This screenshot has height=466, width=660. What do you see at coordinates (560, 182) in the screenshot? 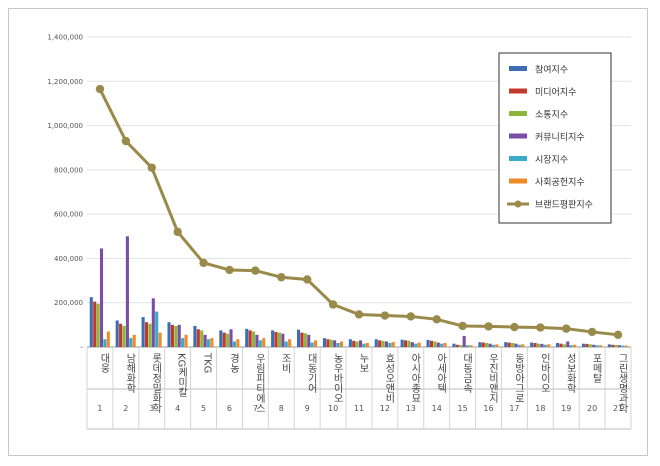
I see `legend-label: 사회공헌지수` at bounding box center [560, 182].